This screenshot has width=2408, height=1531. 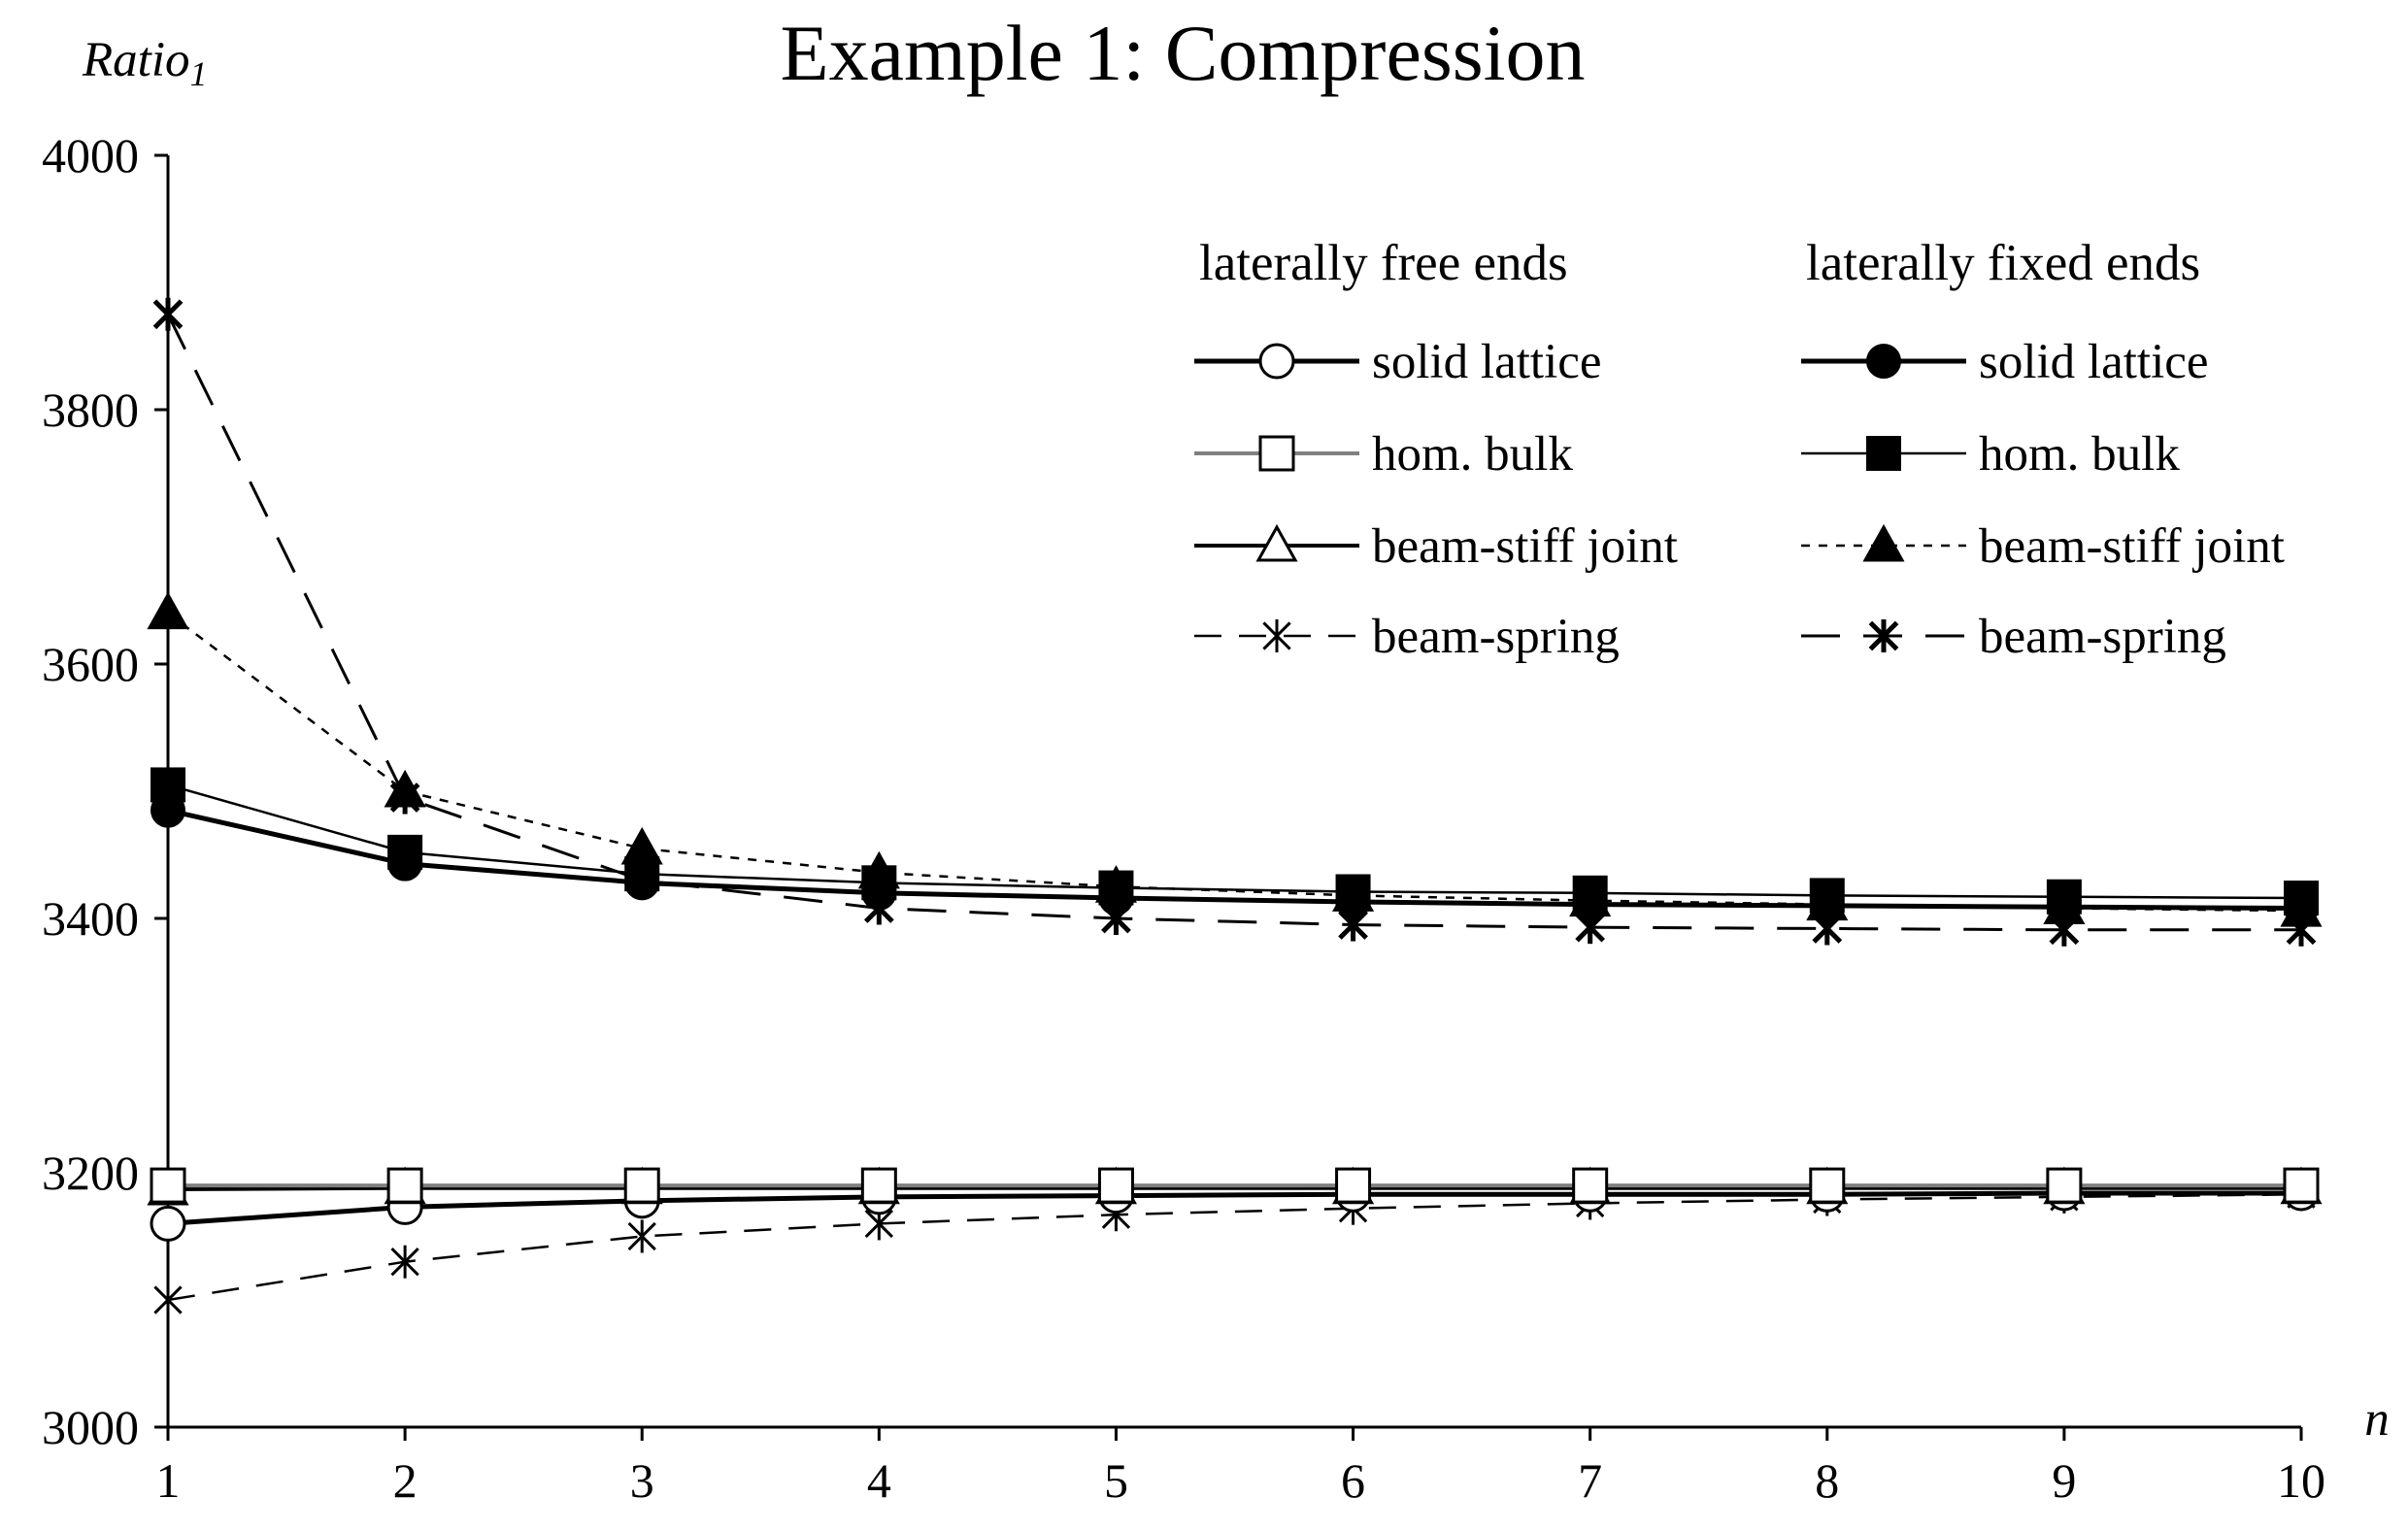 I want to click on x-ticks: 1 2 3 4 5 6 7 8 9 10, so click(x=1240, y=1467).